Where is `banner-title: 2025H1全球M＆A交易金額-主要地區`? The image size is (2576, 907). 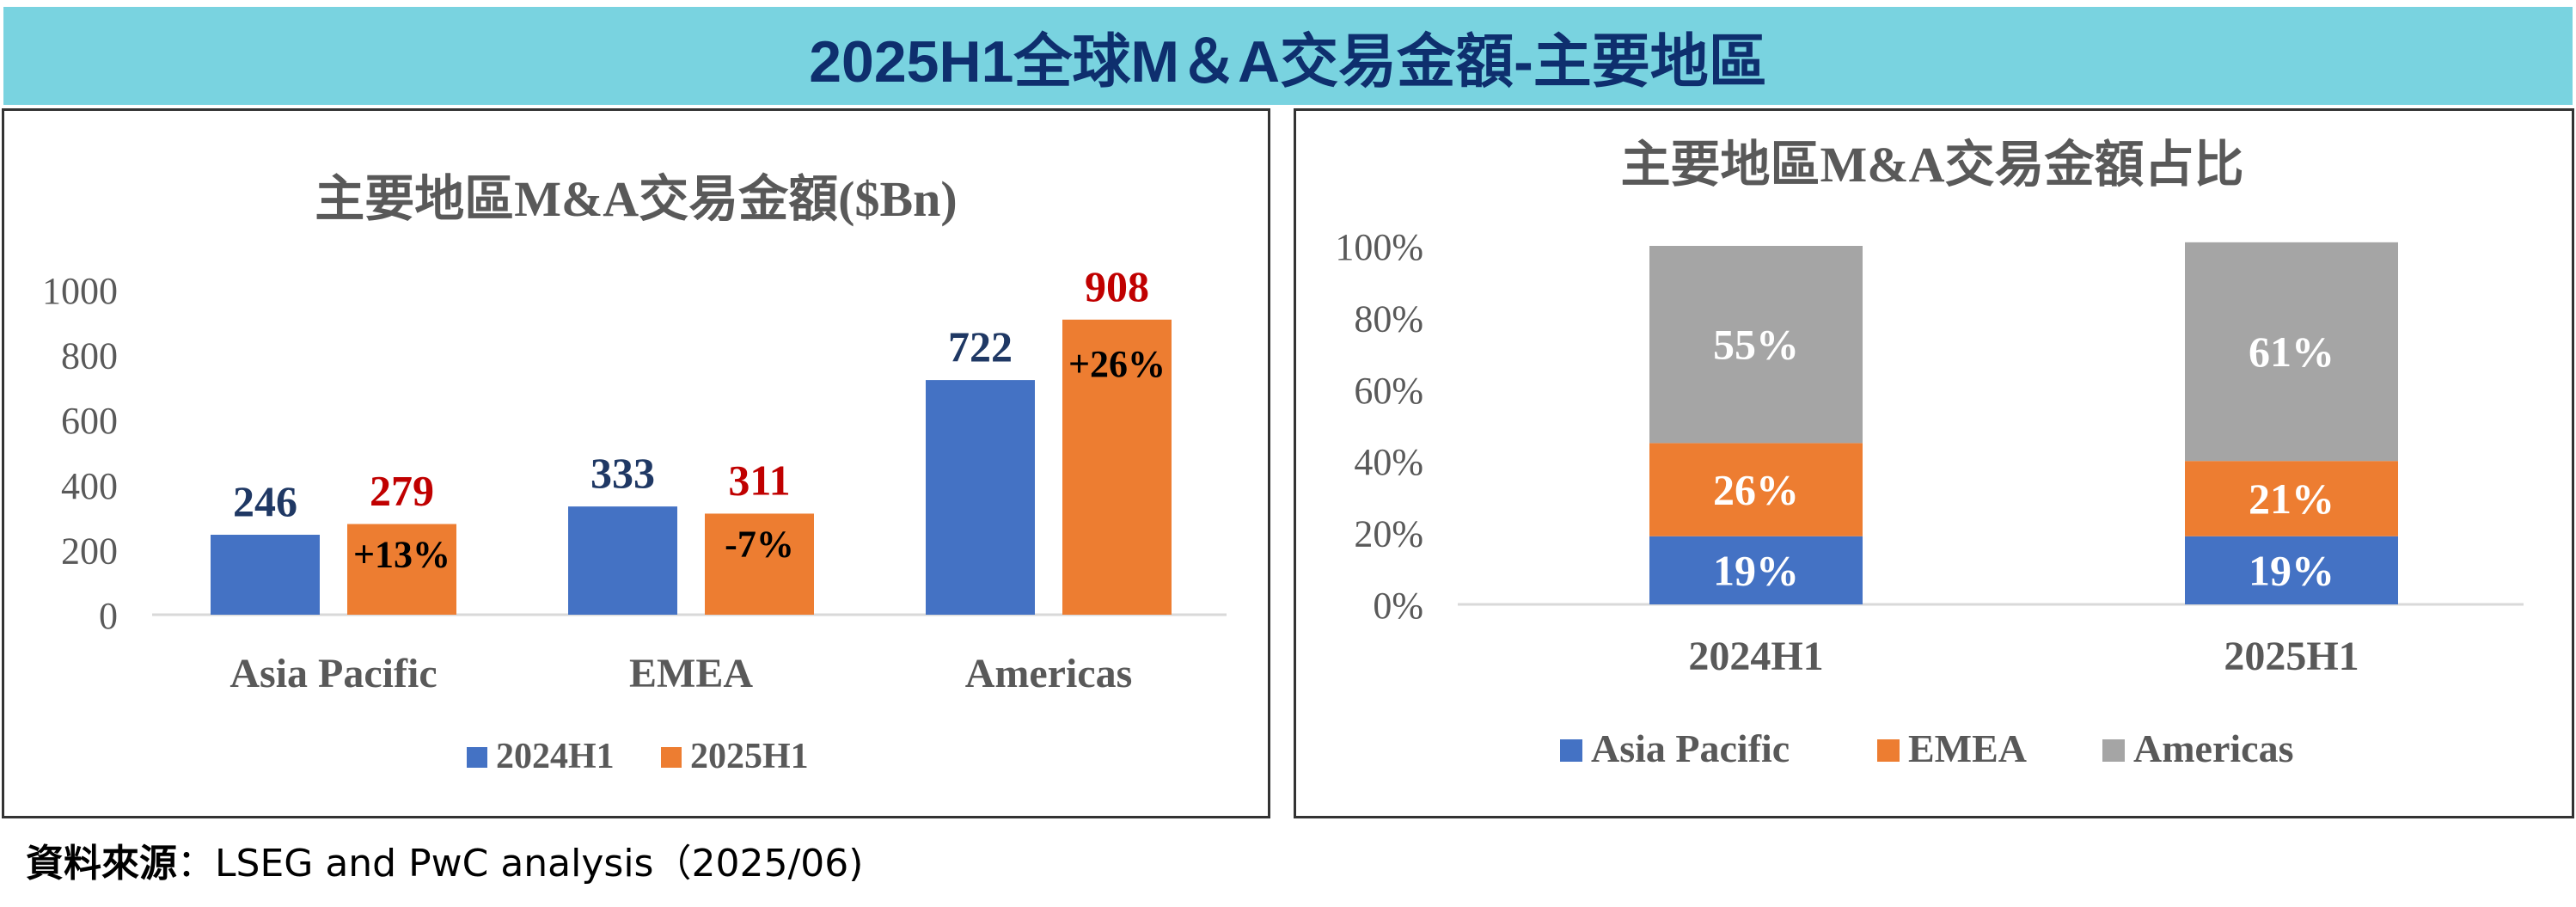
banner-title: 2025H1全球M＆A交易金額-主要地區 is located at coordinates (1288, 62).